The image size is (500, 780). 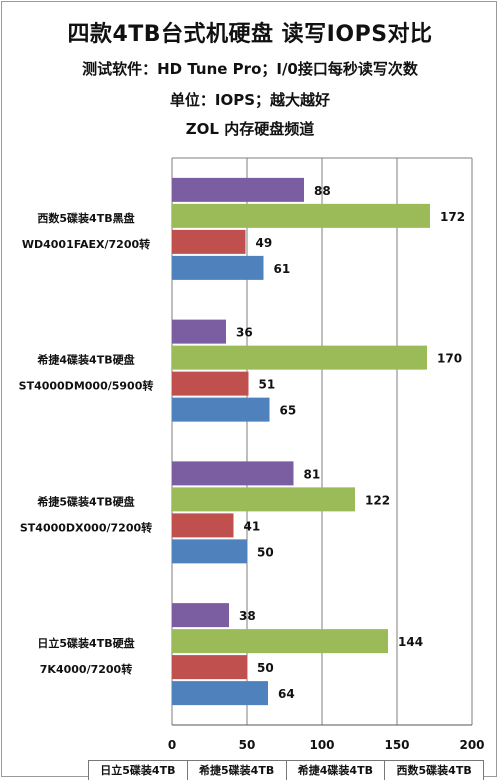 I want to click on category-label-model: ST4000DM000/5900转, so click(x=86, y=386).